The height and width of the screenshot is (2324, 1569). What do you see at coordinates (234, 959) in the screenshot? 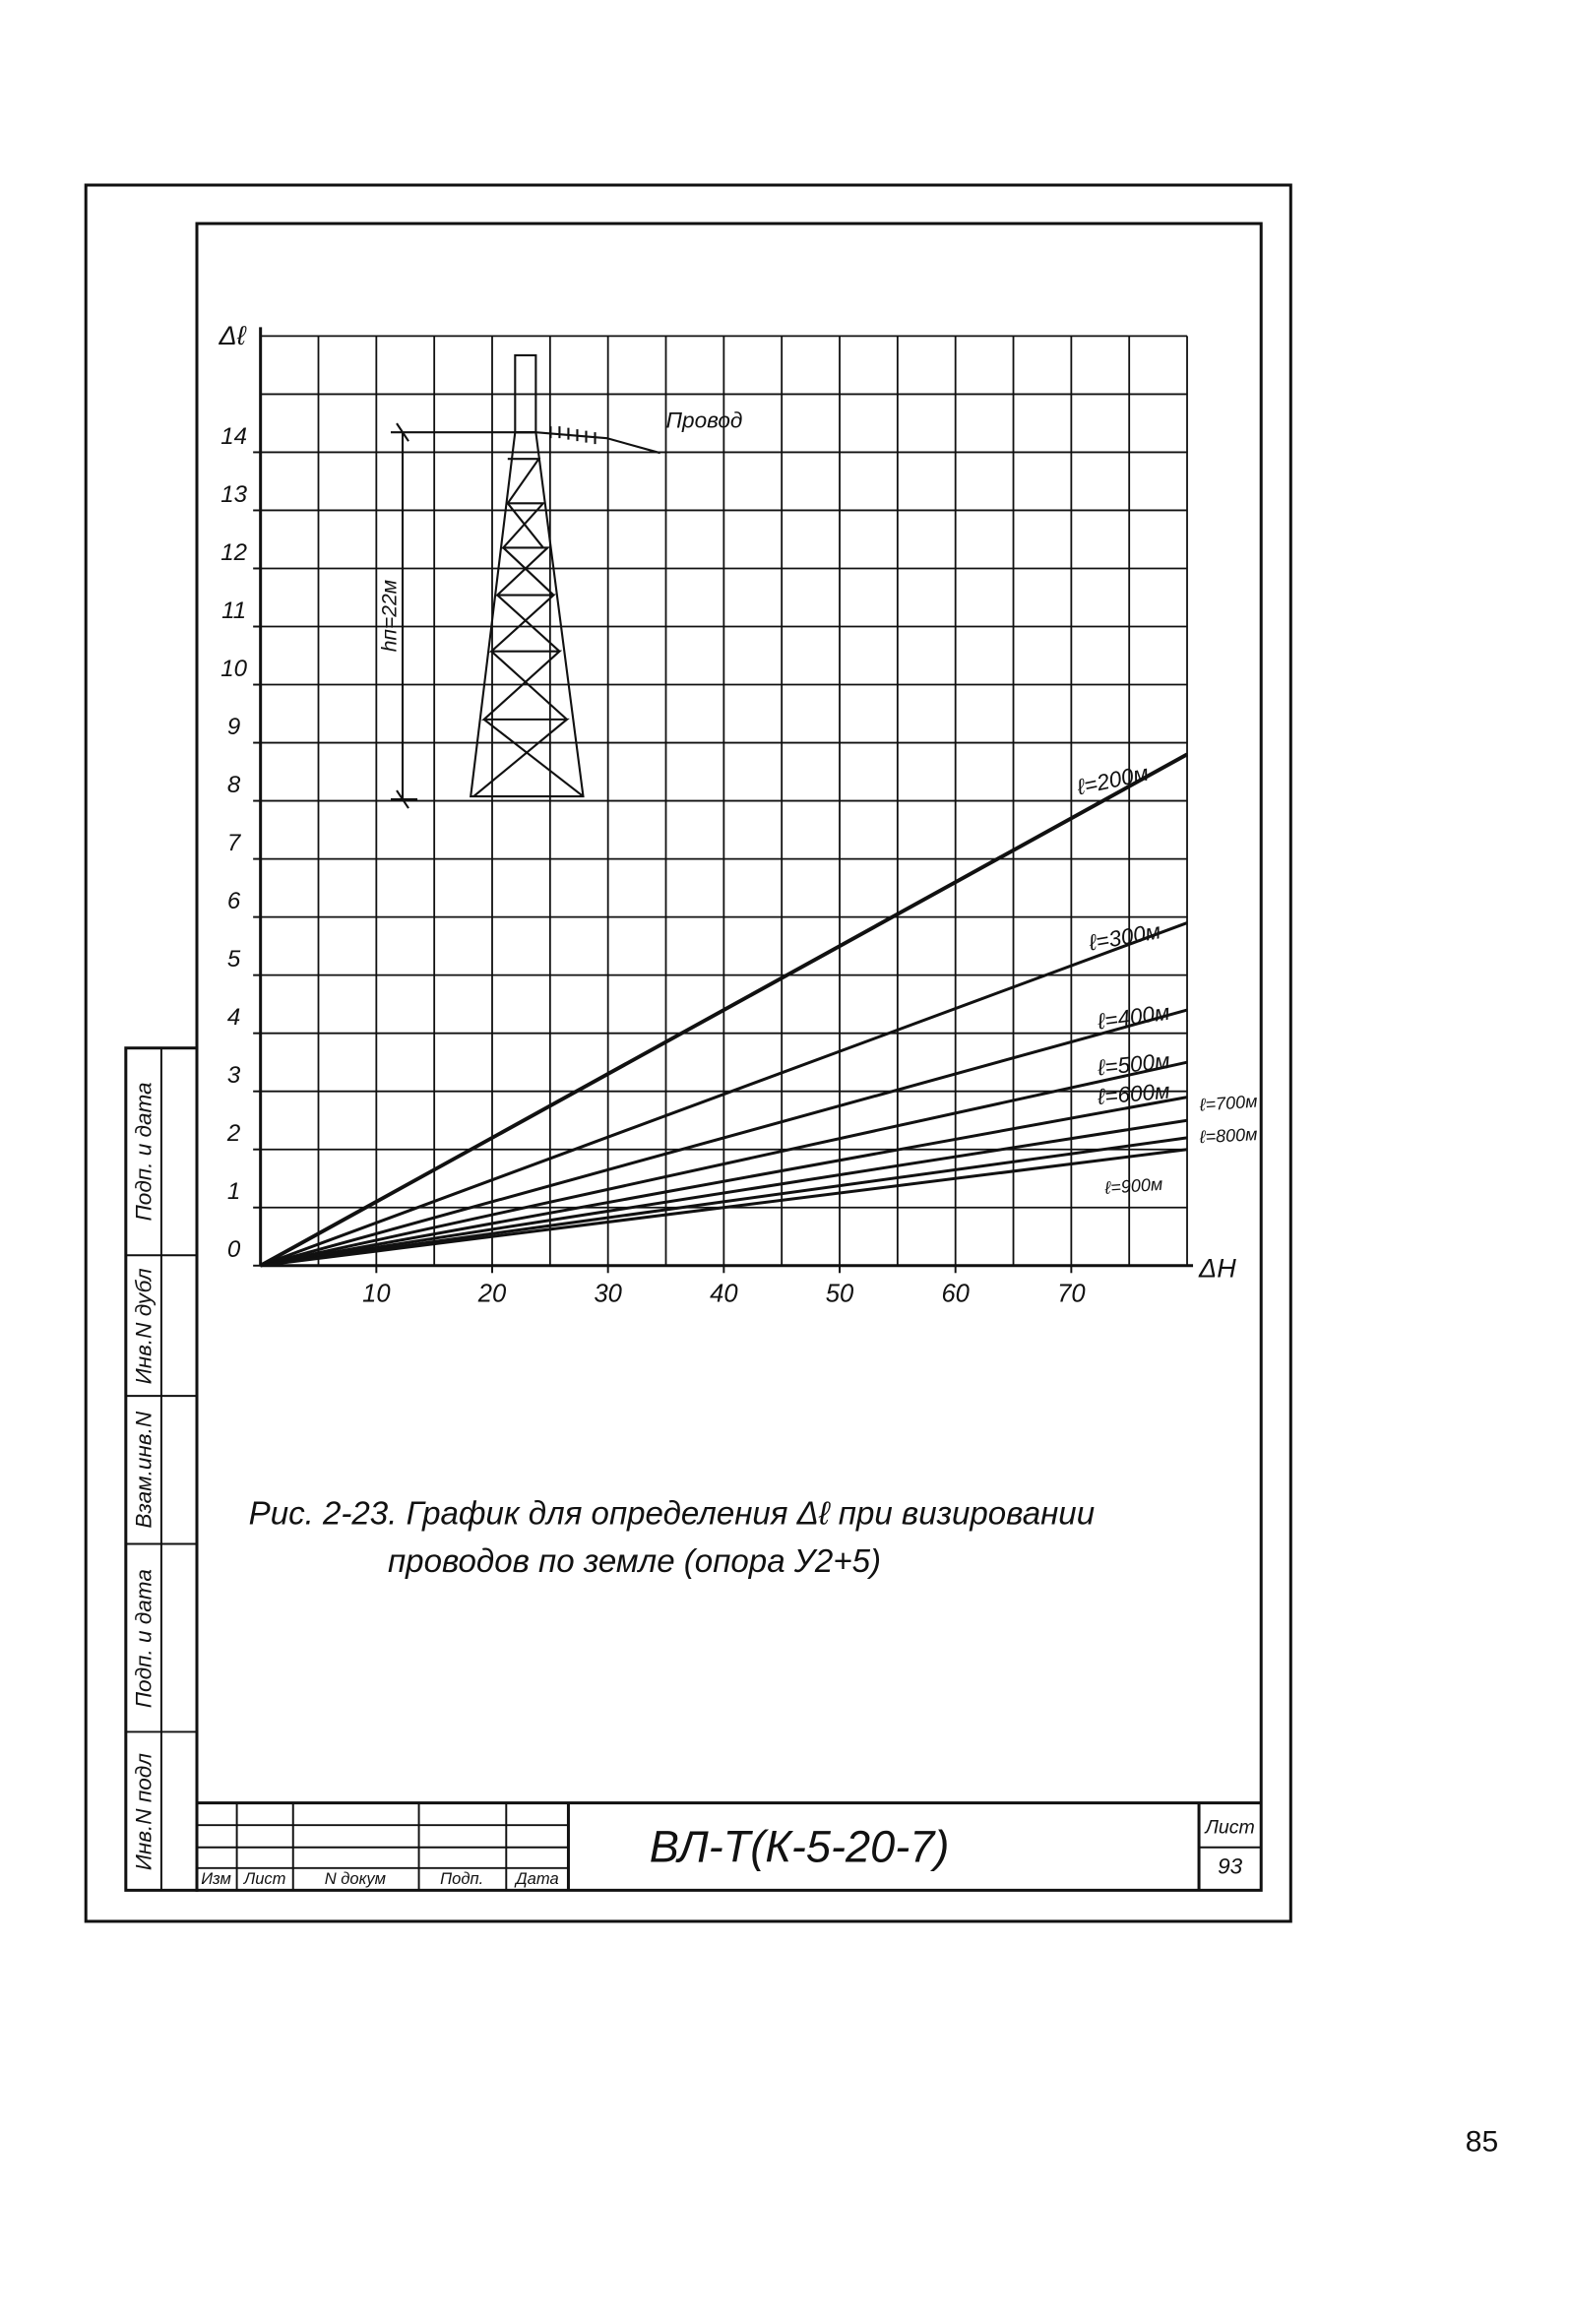
I see `y-tick-label: 5` at bounding box center [234, 959].